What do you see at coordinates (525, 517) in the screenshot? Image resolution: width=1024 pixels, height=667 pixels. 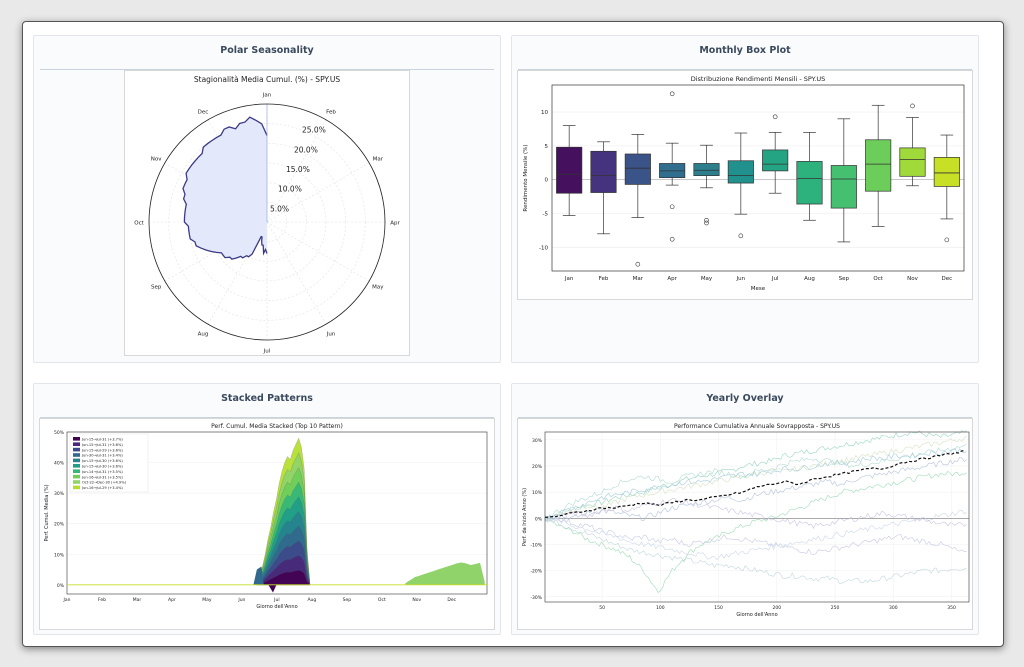 I see `y-axis-label: Perf. da Inizio Anno (%)` at bounding box center [525, 517].